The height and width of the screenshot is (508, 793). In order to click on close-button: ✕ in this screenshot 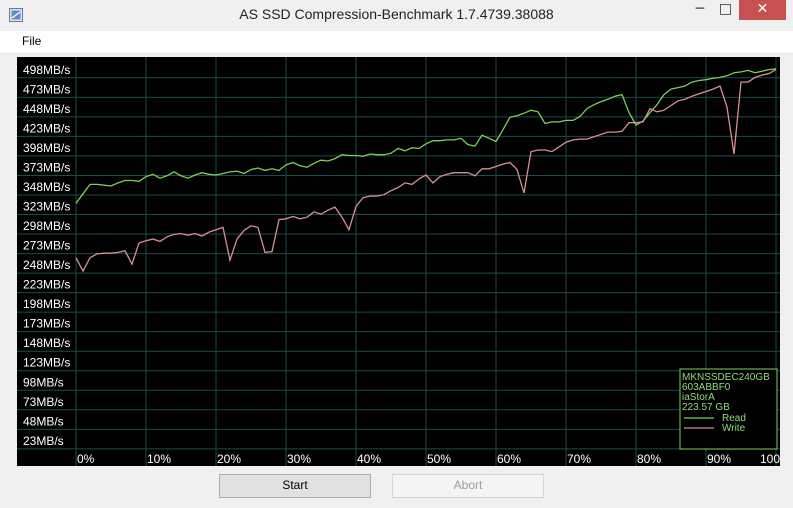, I will do `click(762, 10)`.